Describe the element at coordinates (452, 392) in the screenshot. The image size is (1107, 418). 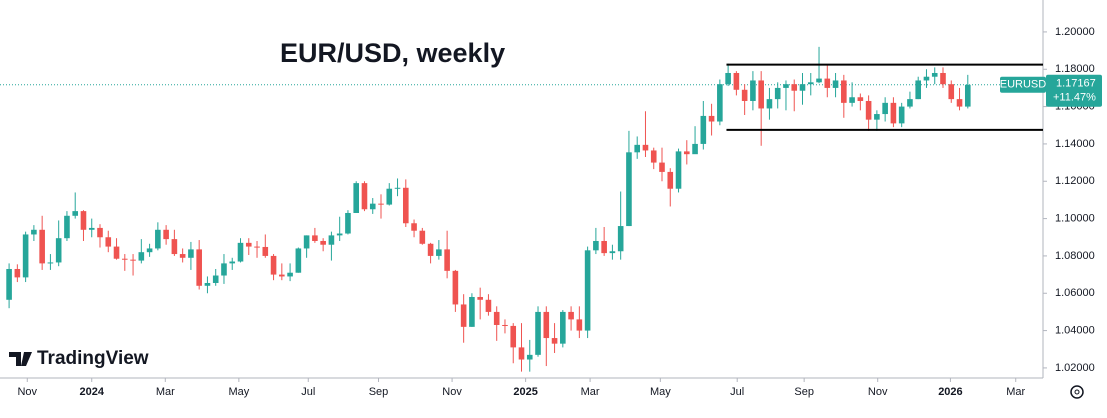
I see `x-tick-label: Nov` at that location.